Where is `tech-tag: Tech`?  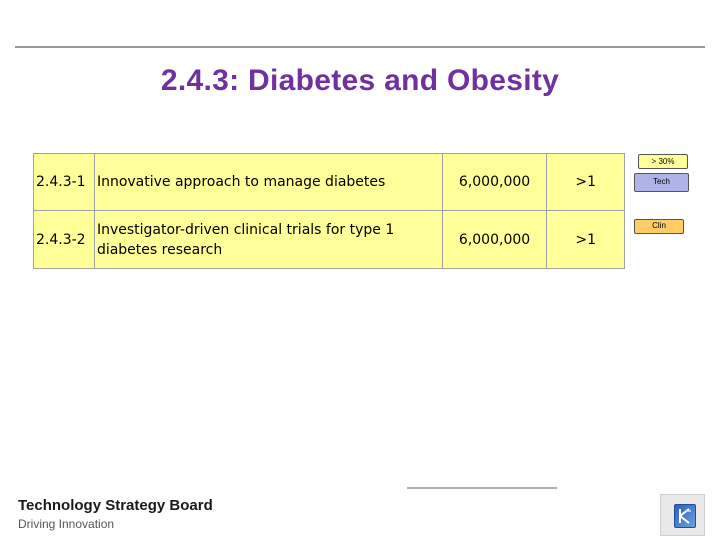 tech-tag: Tech is located at coordinates (661, 182).